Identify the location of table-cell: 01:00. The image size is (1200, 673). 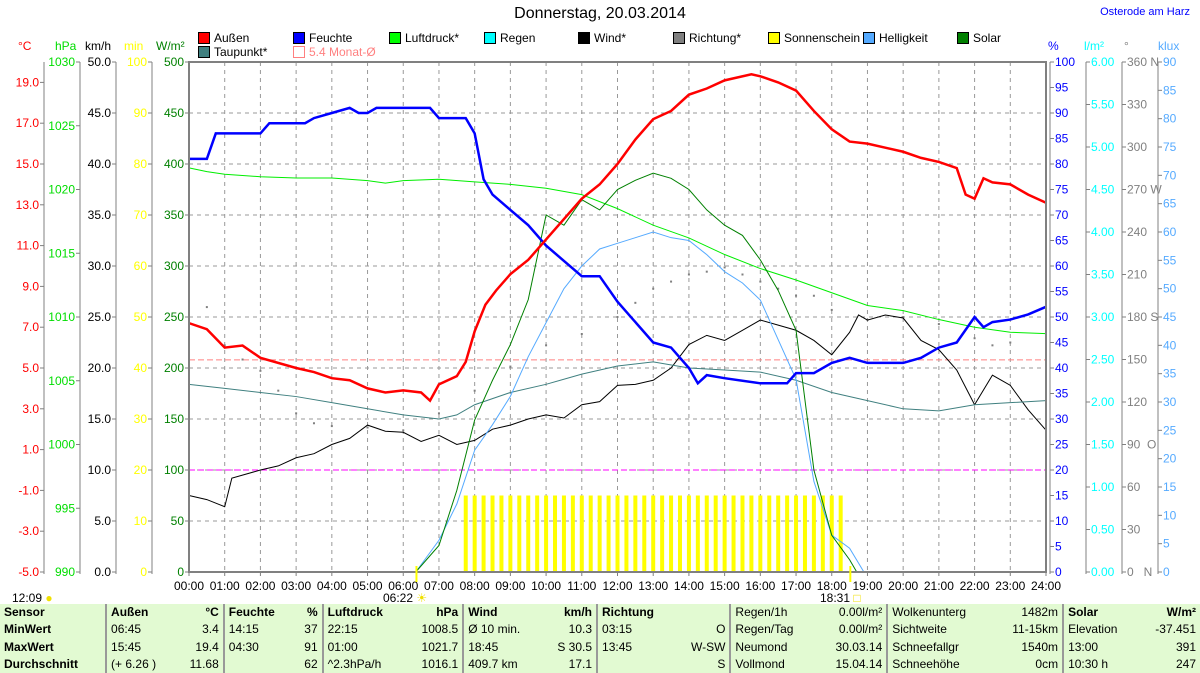
(363, 647).